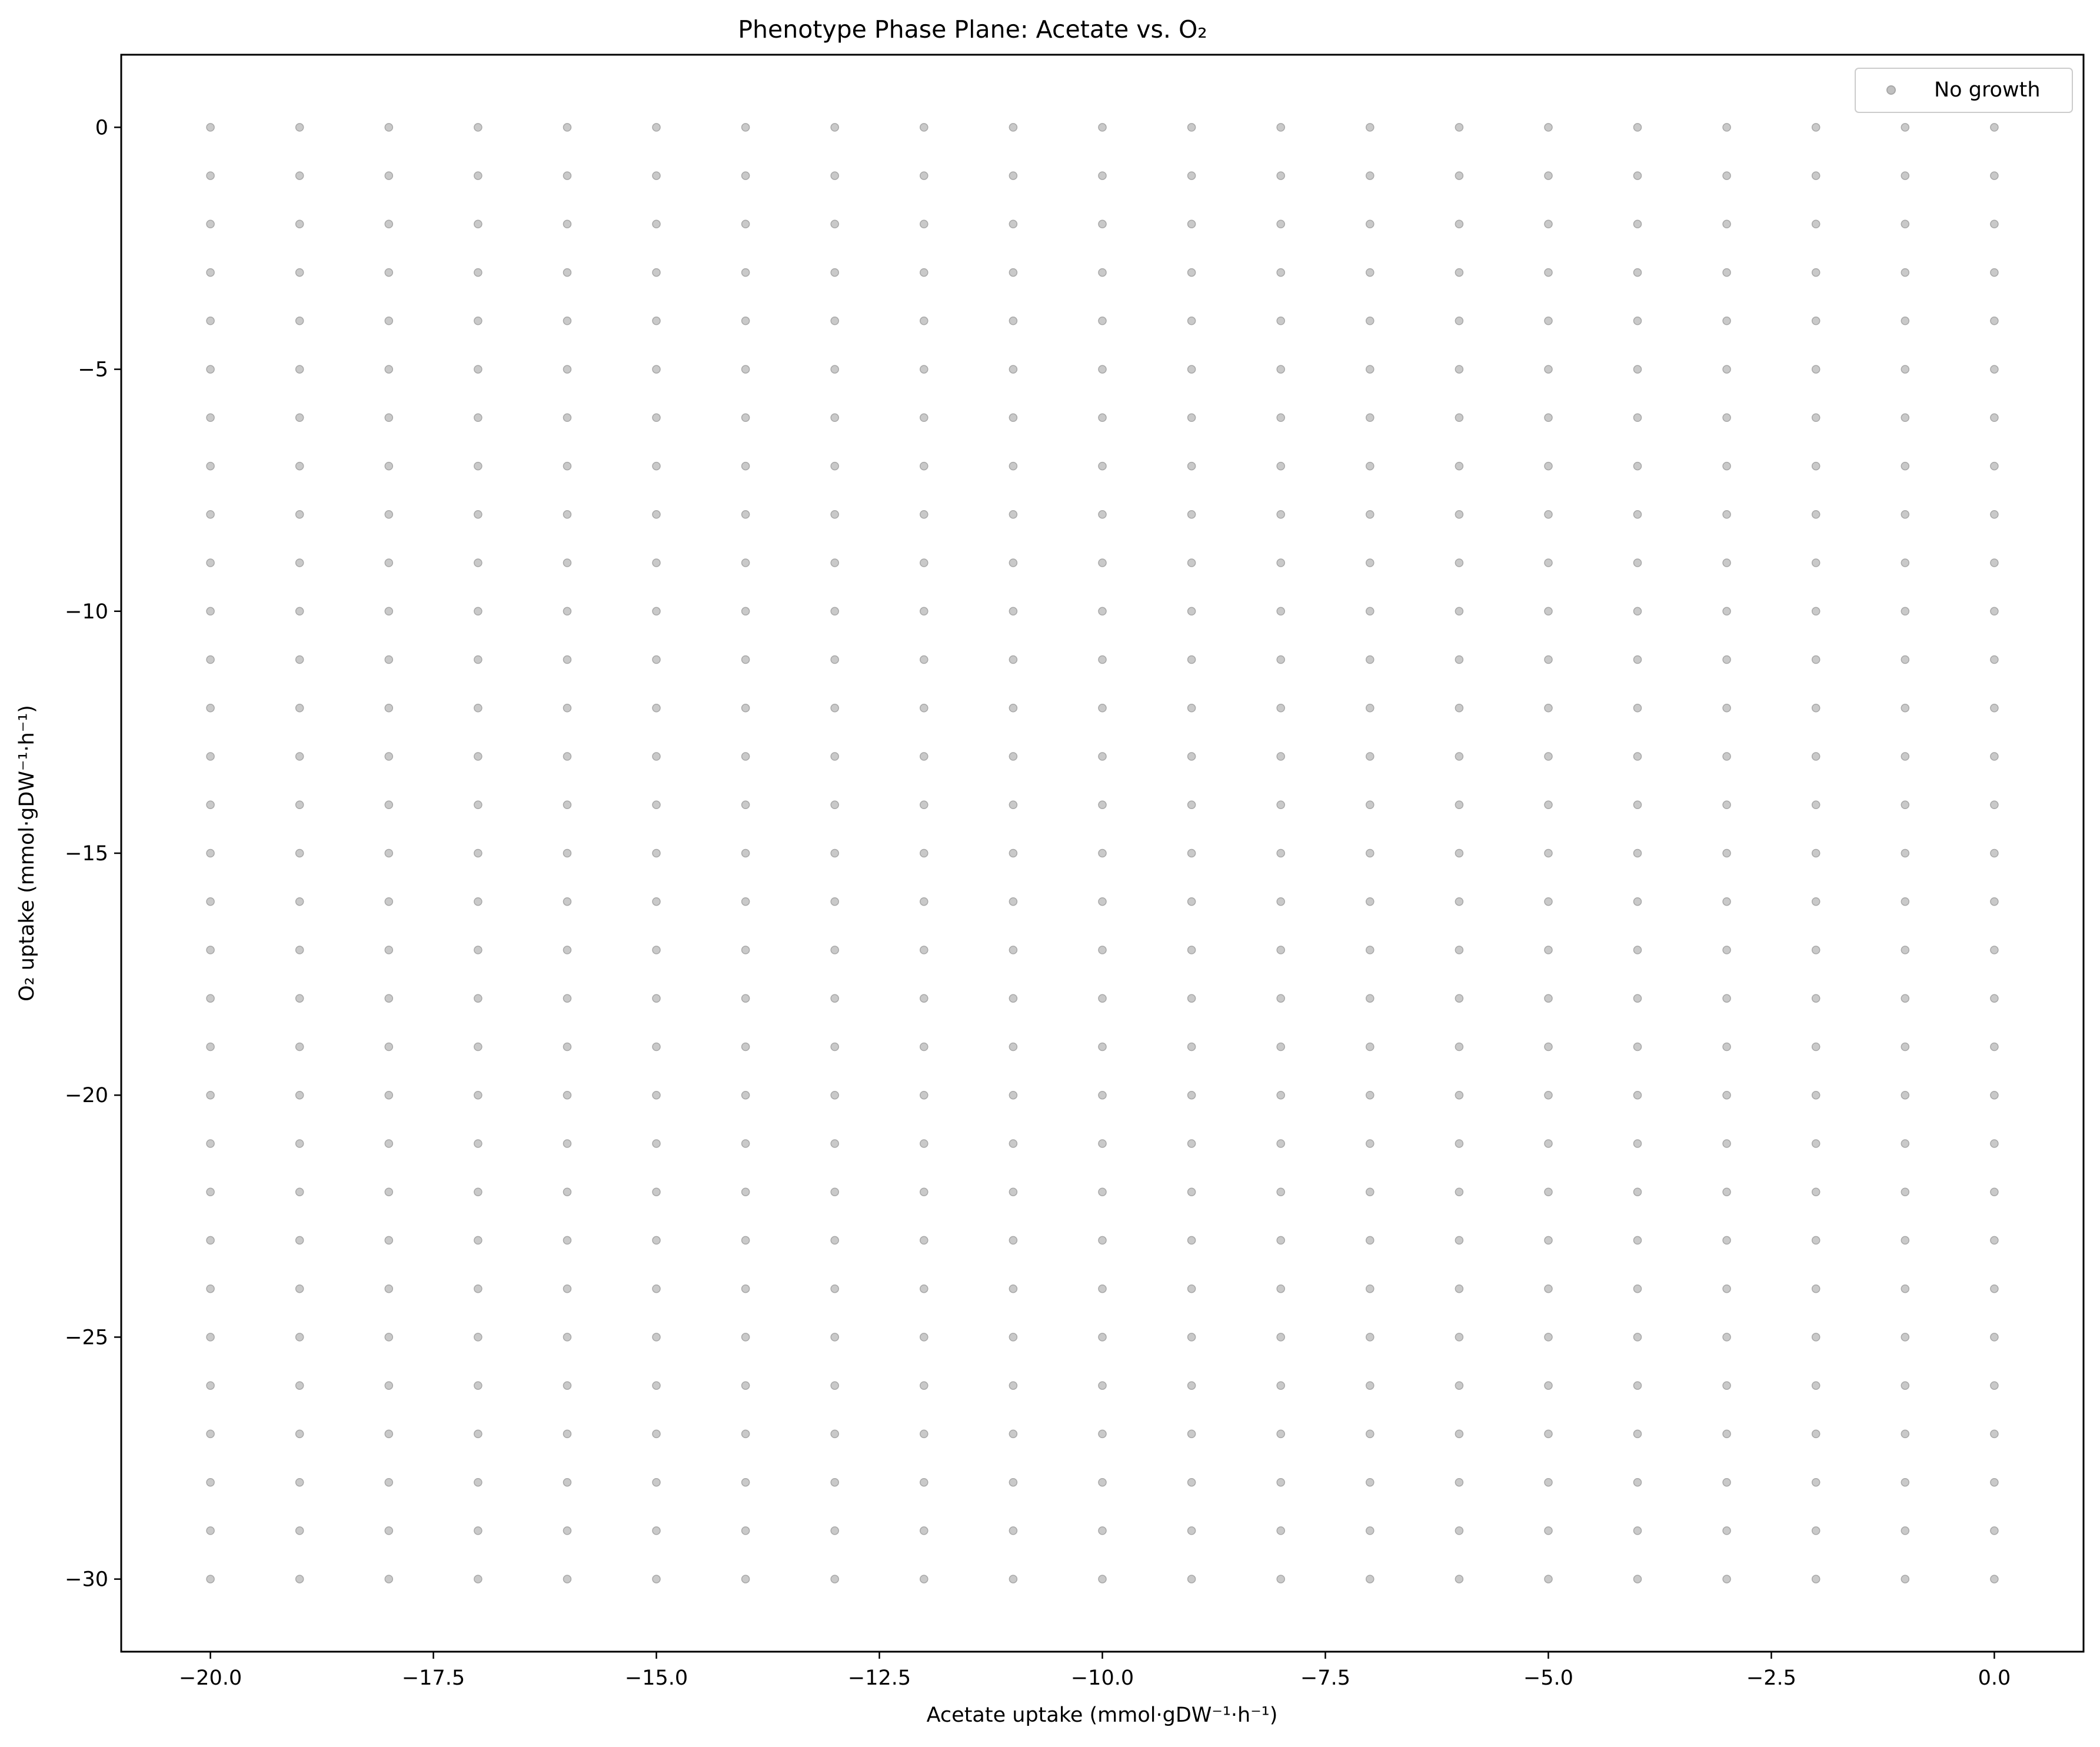 The height and width of the screenshot is (1747, 2100). Describe the element at coordinates (210, 1678) in the screenshot. I see `x-tick-label: −20.0` at that location.